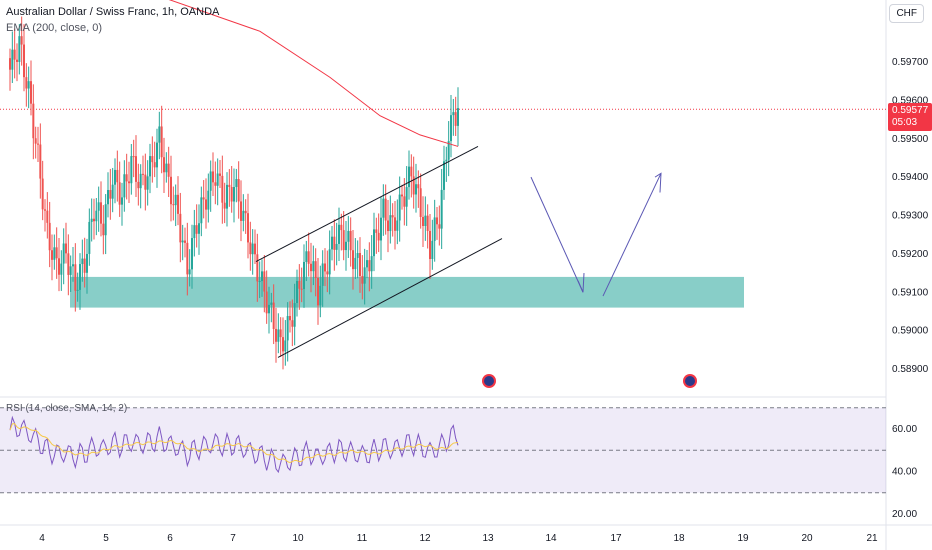  What do you see at coordinates (906, 13) in the screenshot?
I see `currency-badge: CHF` at bounding box center [906, 13].